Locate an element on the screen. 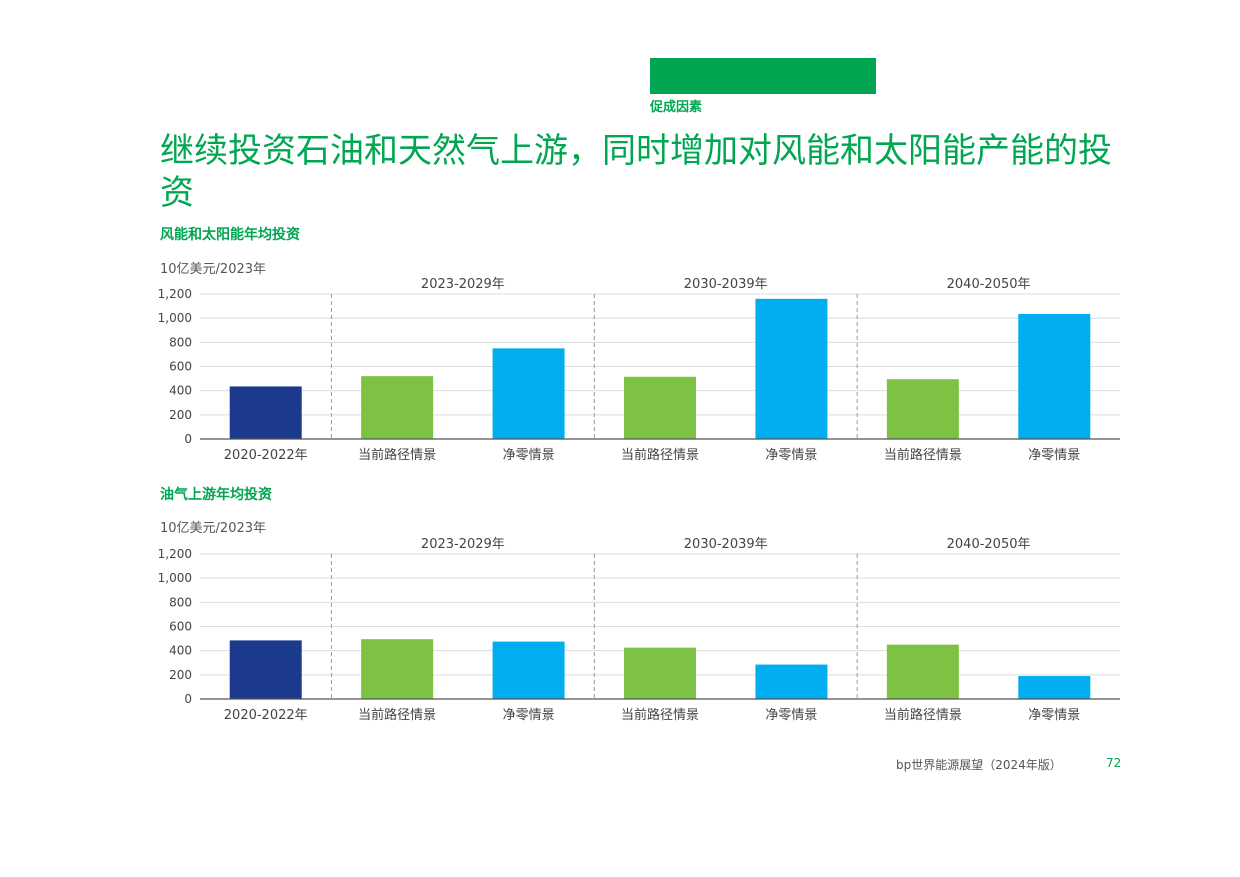  page-number: 72 is located at coordinates (1114, 763).